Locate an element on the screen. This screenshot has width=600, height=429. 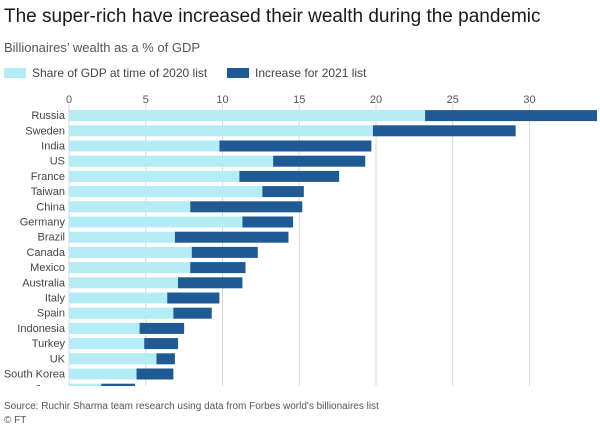
category-label: Indonesia is located at coordinates (41, 329).